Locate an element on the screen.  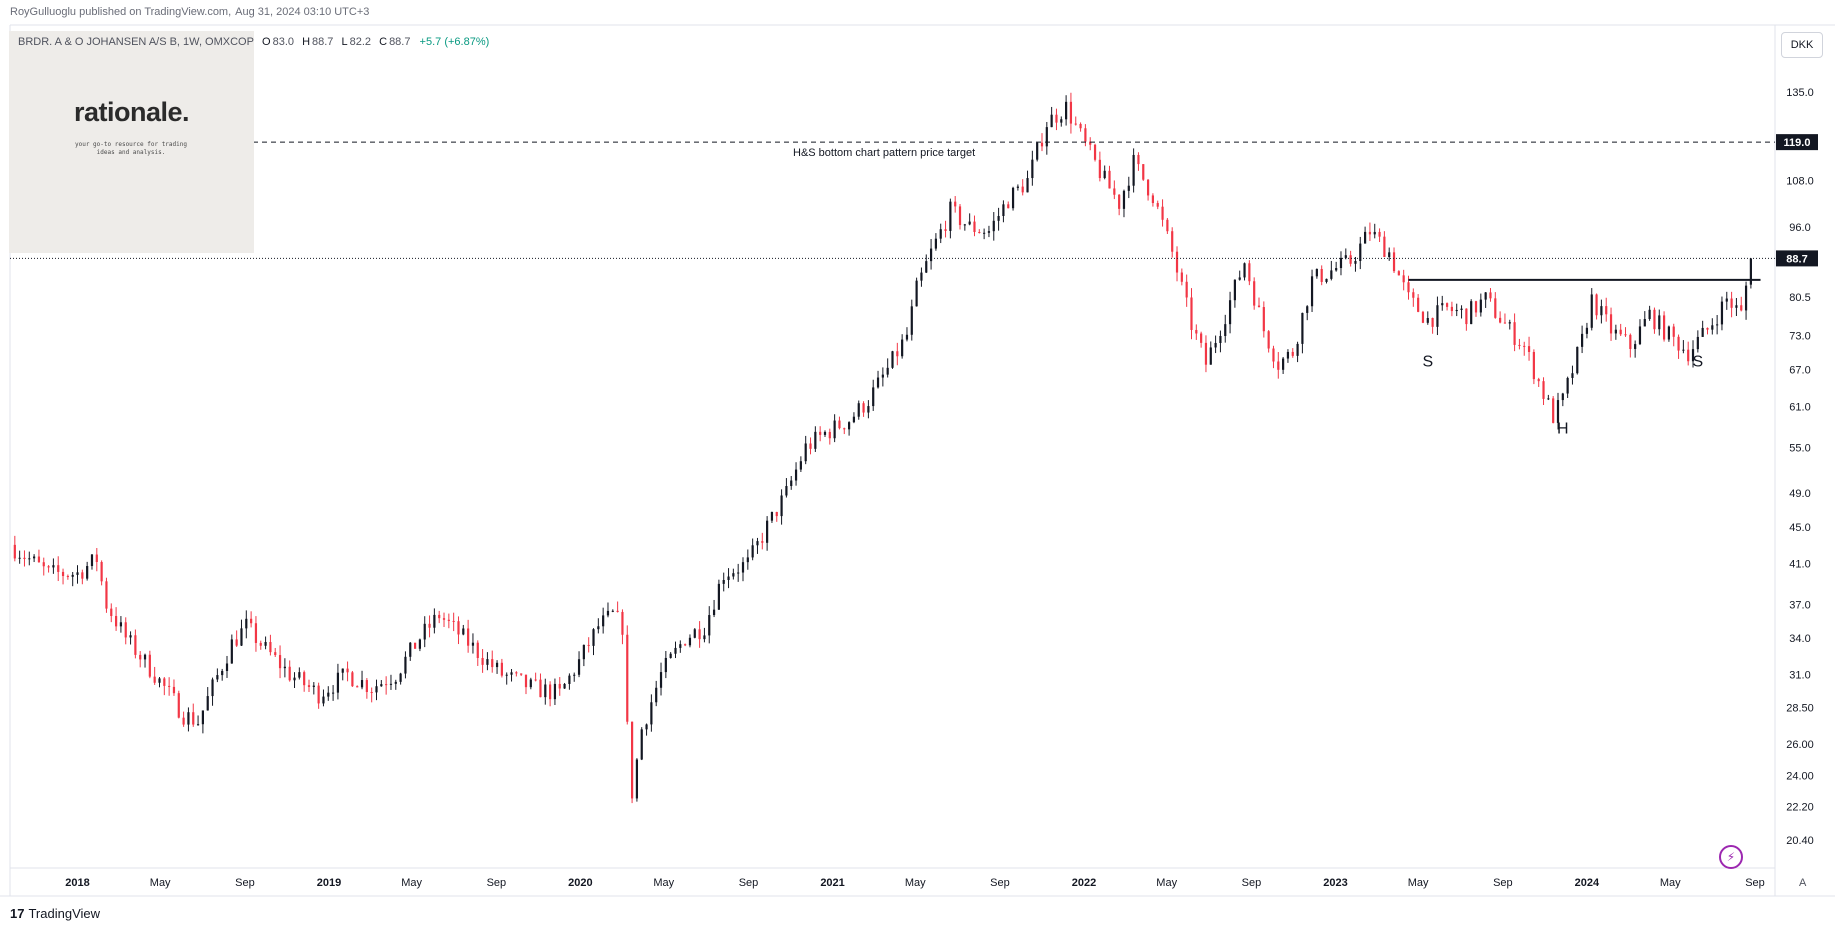
price-tag is located at coordinates (1797, 258).